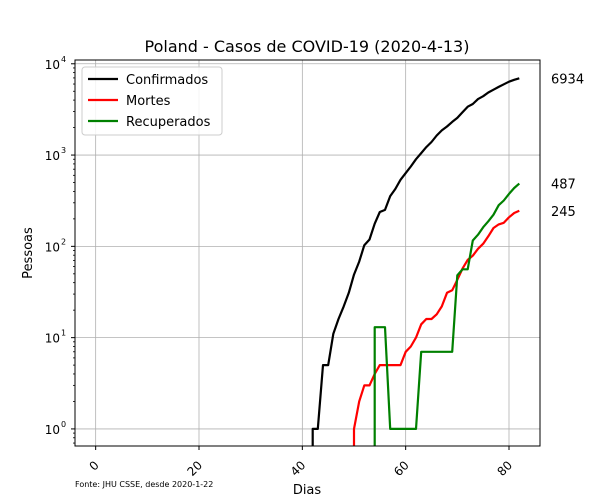 Image resolution: width=600 pixels, height=500 pixels. Describe the element at coordinates (563, 212) in the screenshot. I see `end-value-label: 245` at that location.